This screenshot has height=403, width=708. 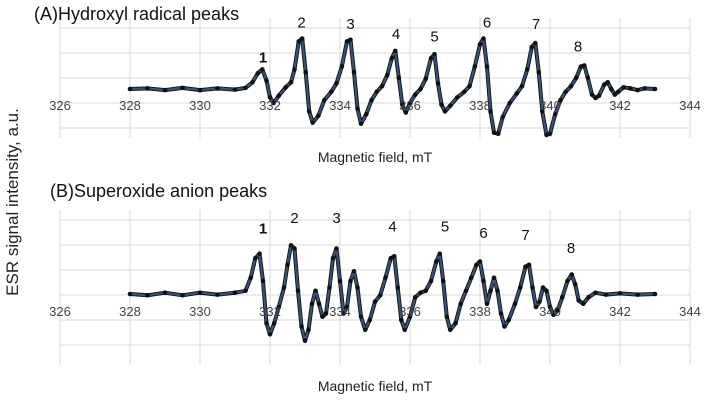 What do you see at coordinates (130, 105) in the screenshot?
I see `panel-a-tick-label: 328` at bounding box center [130, 105].